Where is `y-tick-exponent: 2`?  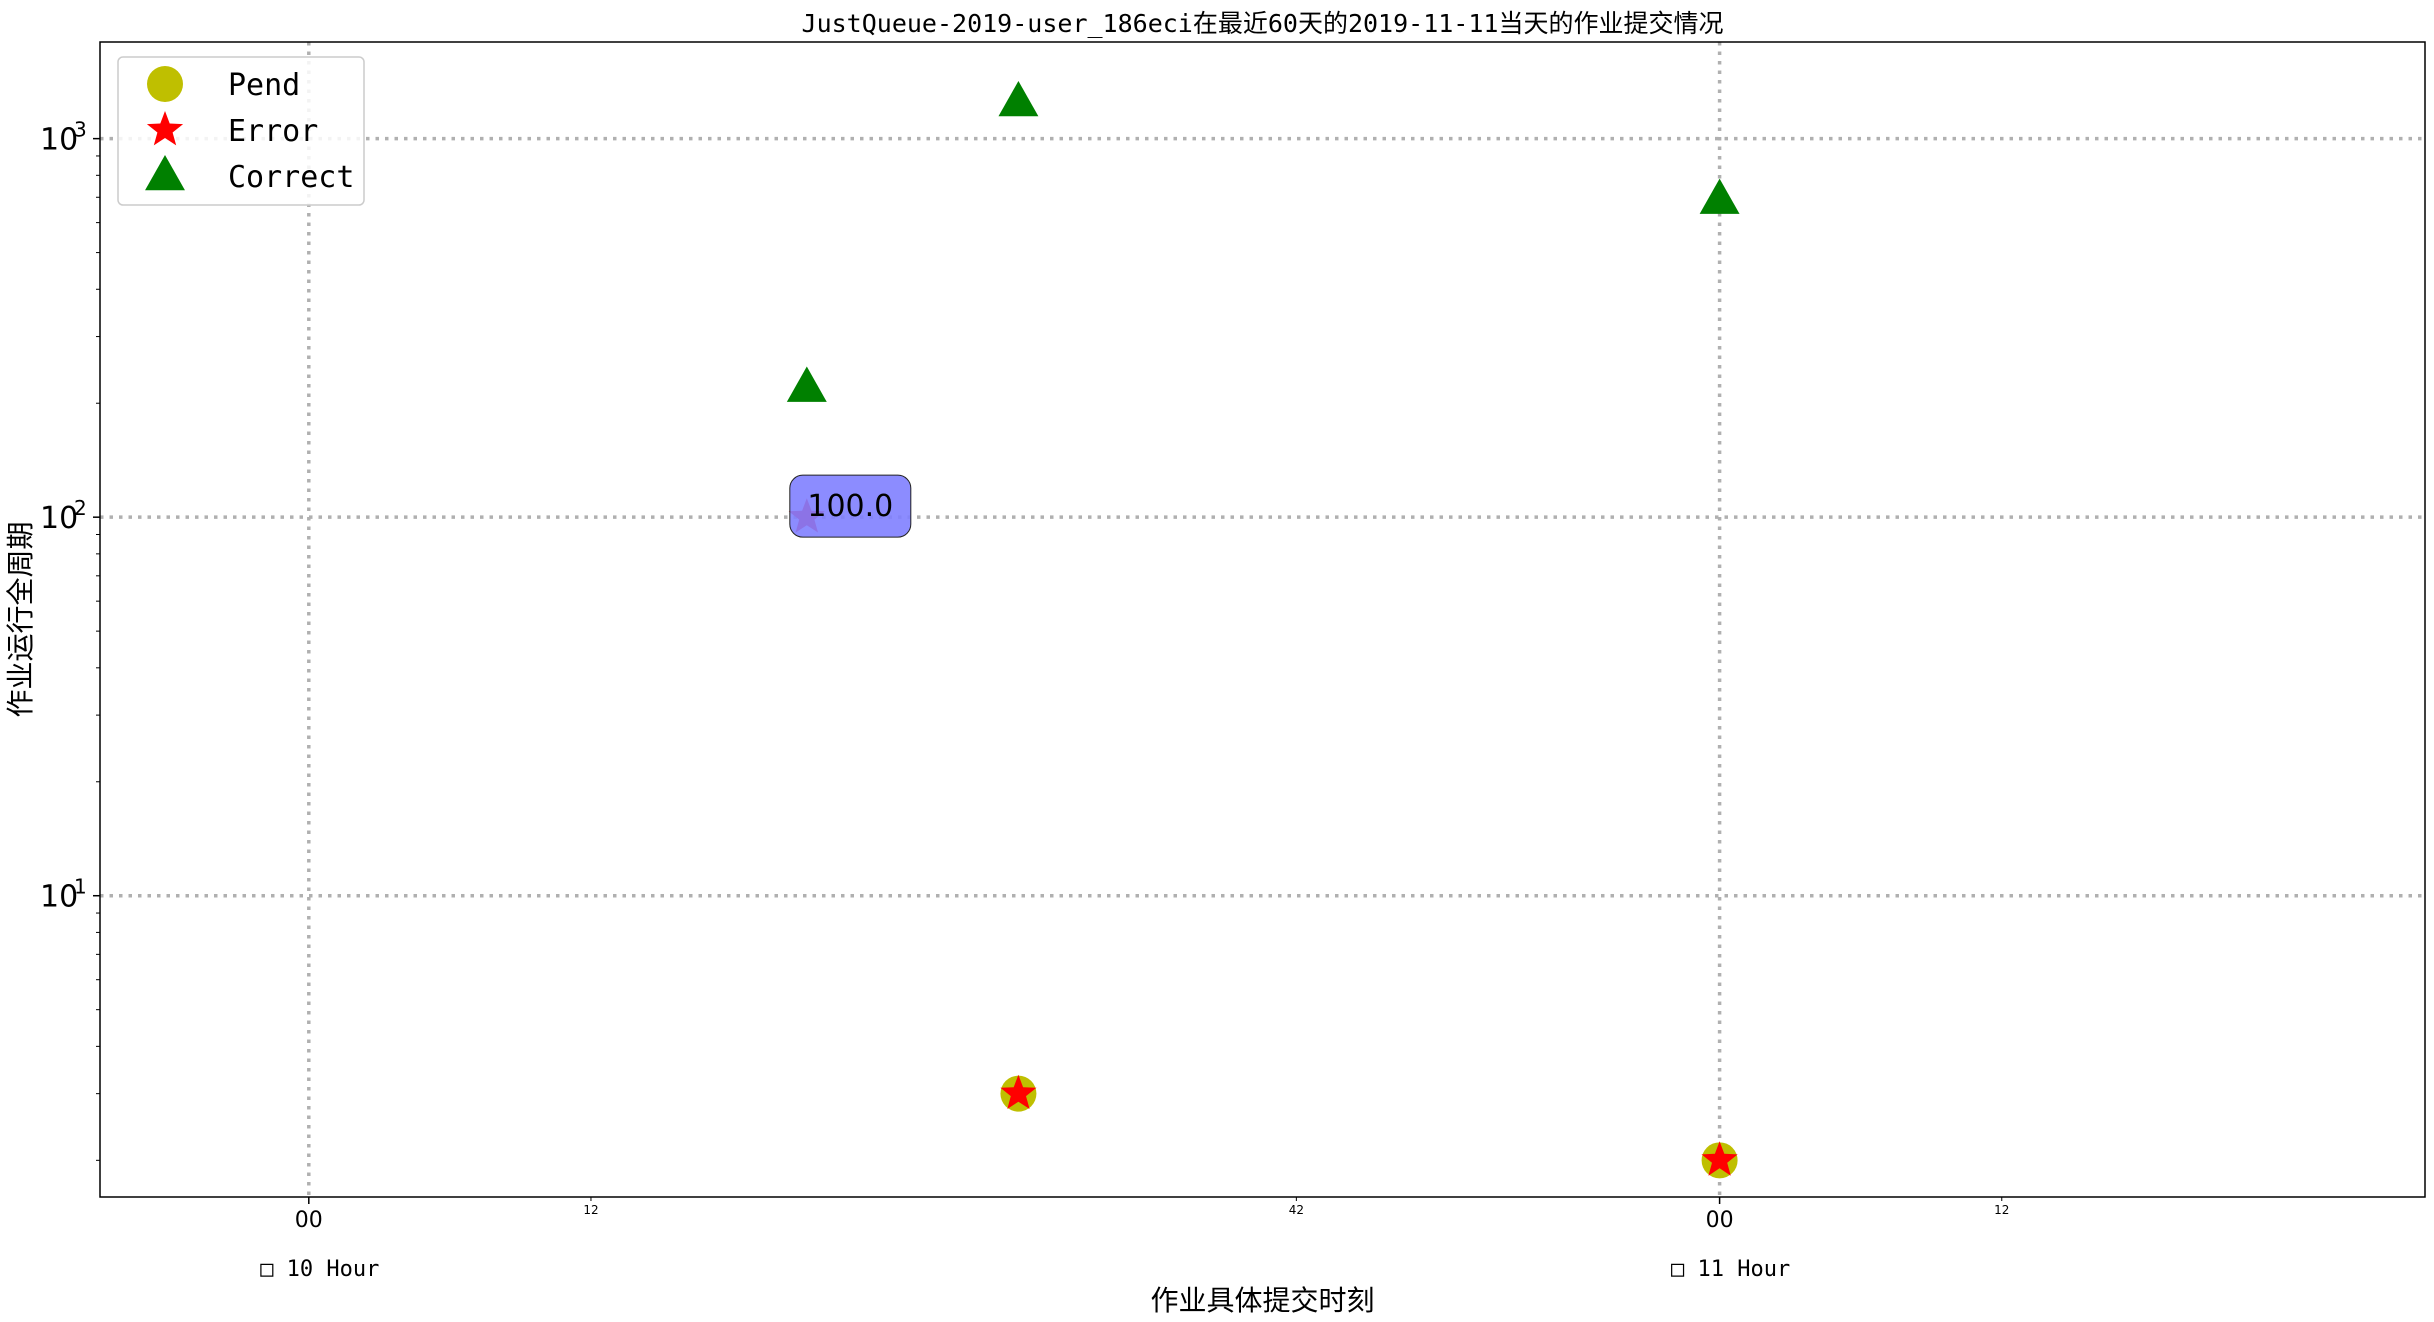 y-tick-exponent: 2 is located at coordinates (80, 508).